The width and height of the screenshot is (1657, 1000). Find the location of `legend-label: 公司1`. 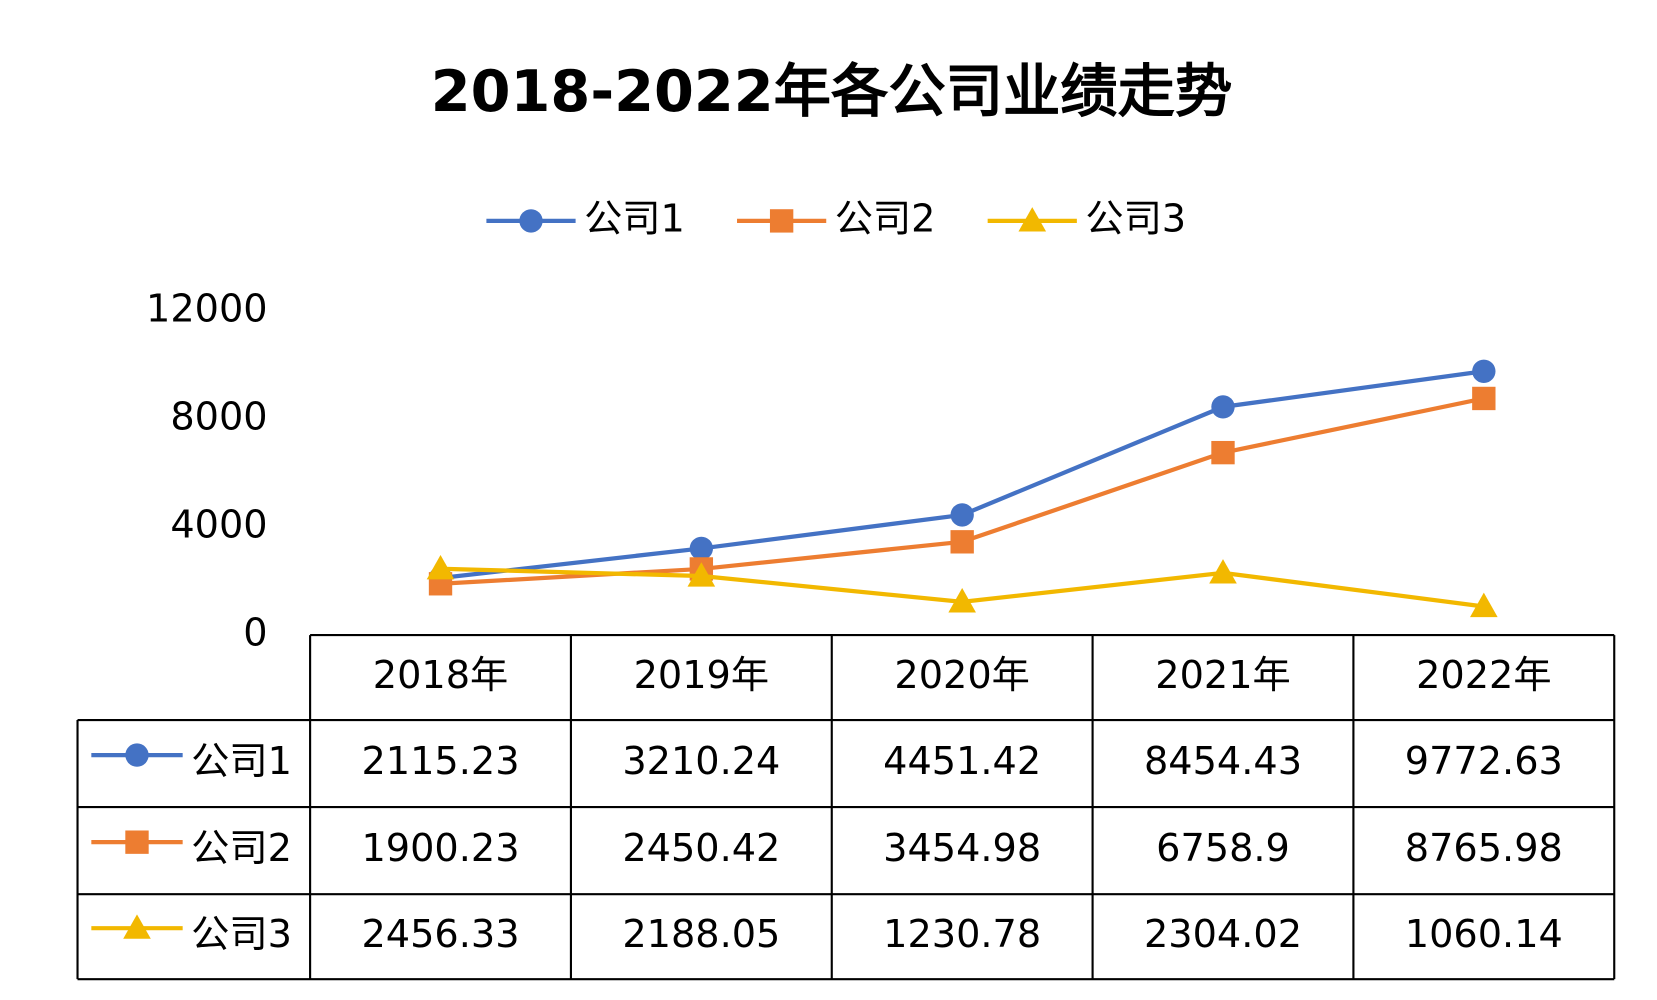

legend-label: 公司1 is located at coordinates (634, 219).